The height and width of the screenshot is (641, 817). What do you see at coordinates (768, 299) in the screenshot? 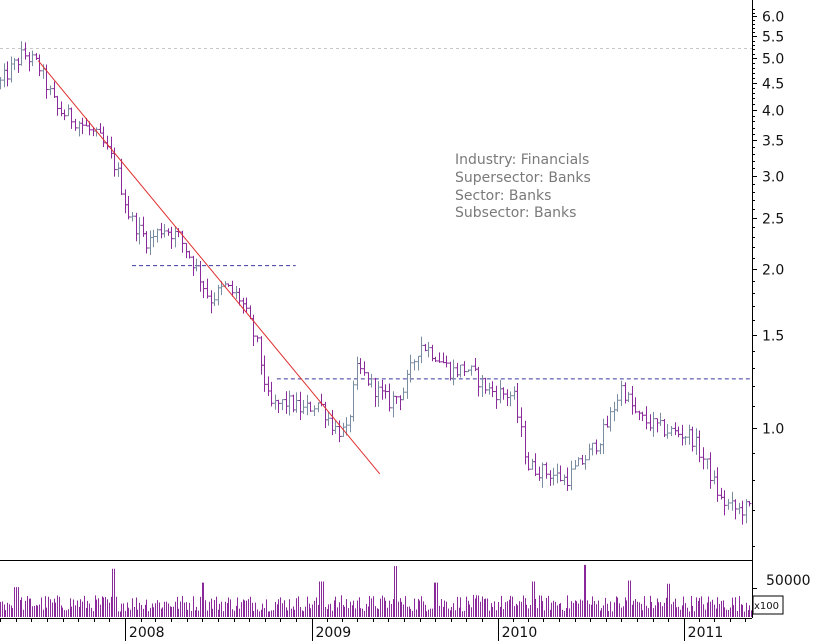
I see `price-axis: 6.0 5.5 5.0 4.5 4.0 3.5 3.0 2.5 2.0 1.5 1.0` at bounding box center [768, 299].